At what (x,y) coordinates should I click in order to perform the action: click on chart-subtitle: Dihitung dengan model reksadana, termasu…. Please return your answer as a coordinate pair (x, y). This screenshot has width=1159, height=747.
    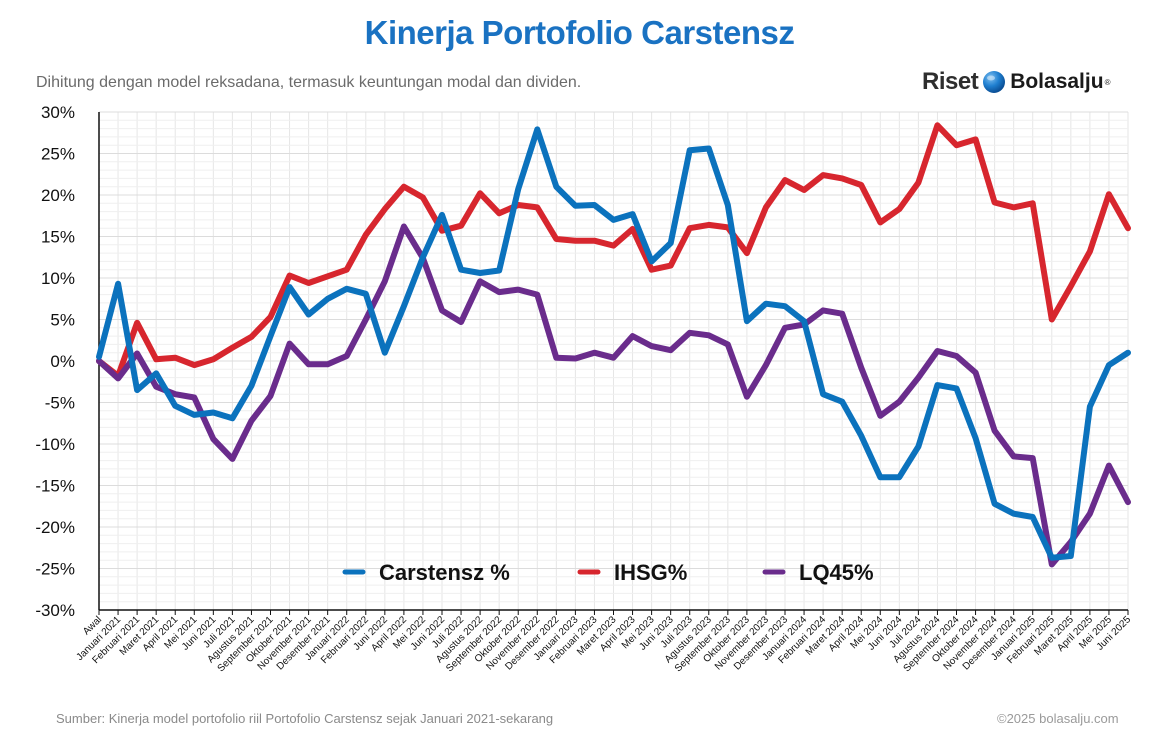
    Looking at the image, I should click on (309, 82).